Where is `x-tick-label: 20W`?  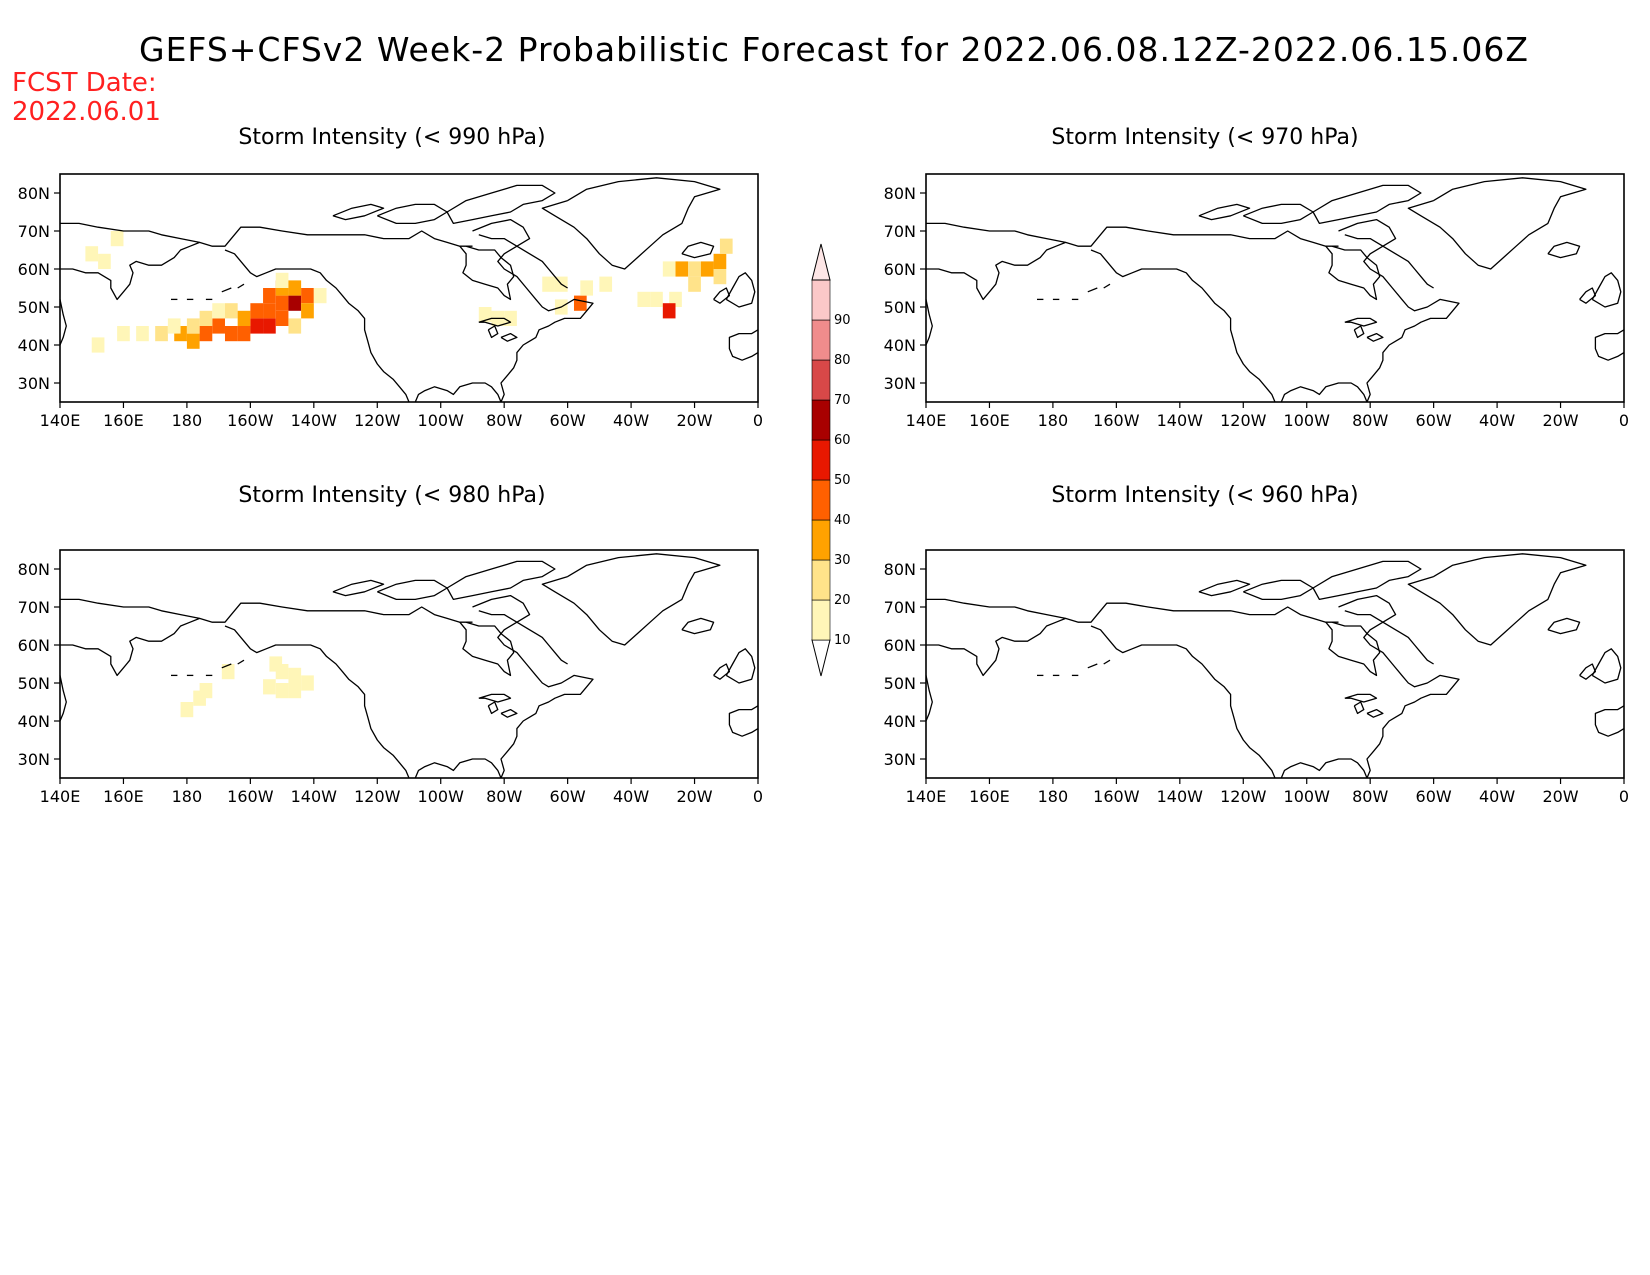 x-tick-label: 20W is located at coordinates (1560, 796).